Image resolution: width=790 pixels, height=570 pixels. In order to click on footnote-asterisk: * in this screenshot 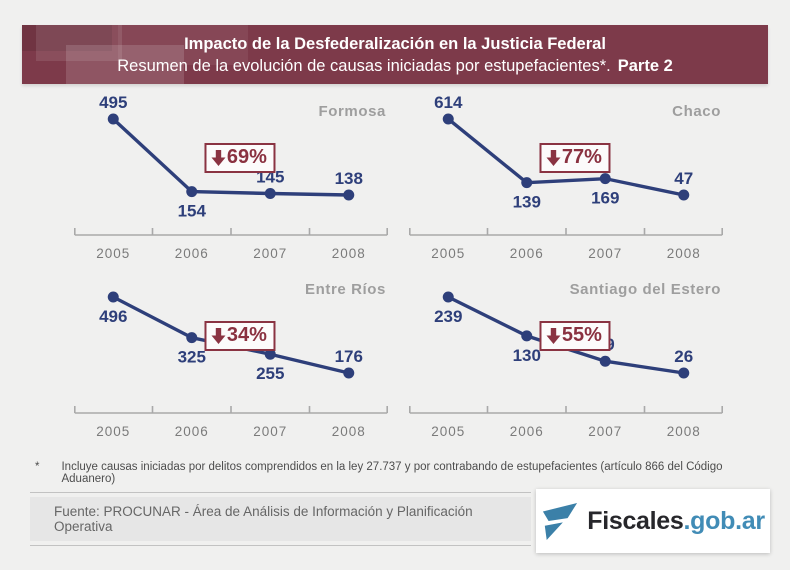, I will do `click(37, 467)`.